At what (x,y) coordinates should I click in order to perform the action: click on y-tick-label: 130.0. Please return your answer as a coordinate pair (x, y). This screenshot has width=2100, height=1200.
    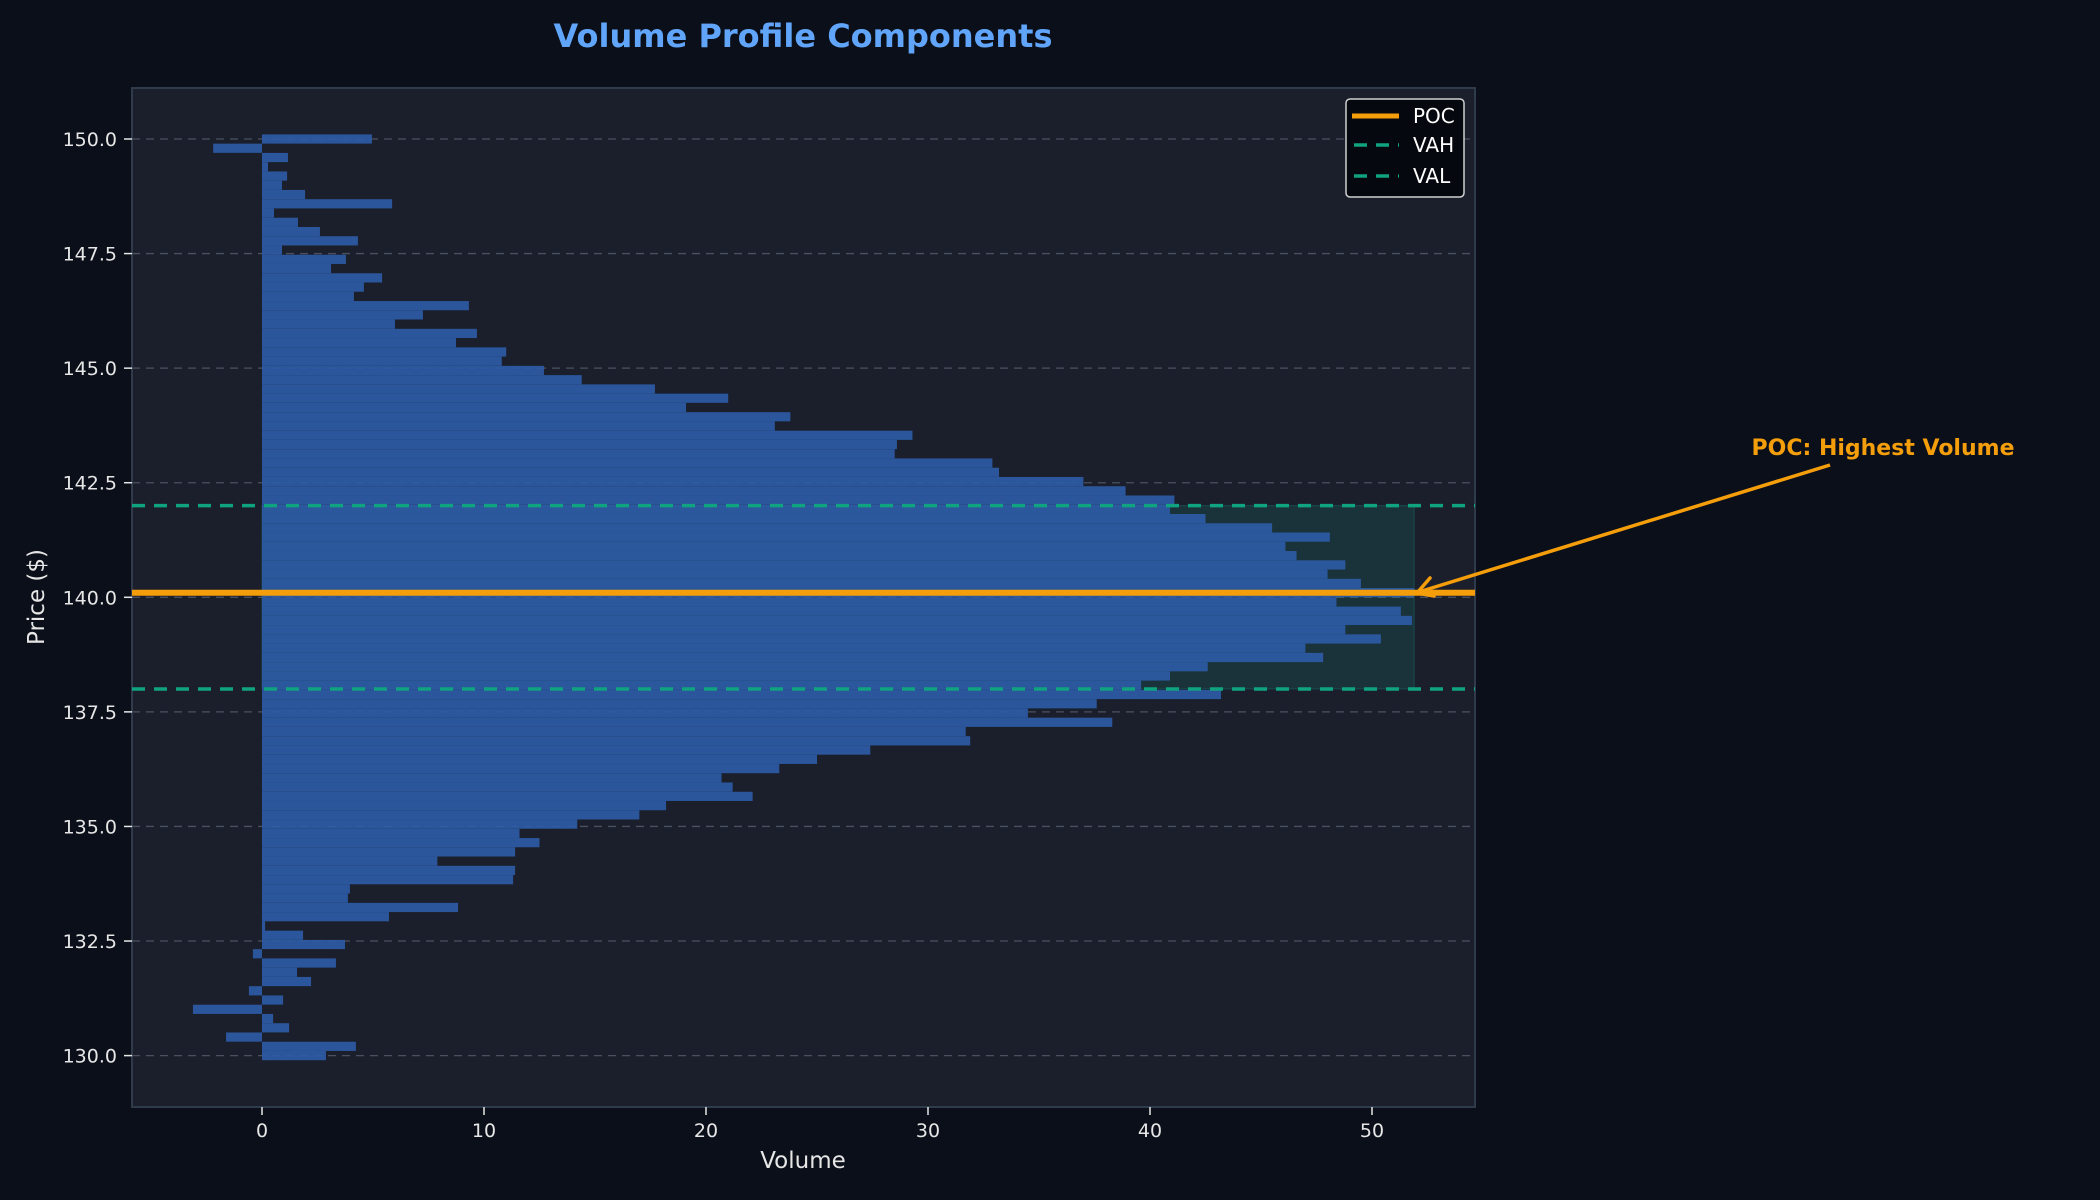
    Looking at the image, I should click on (90, 1057).